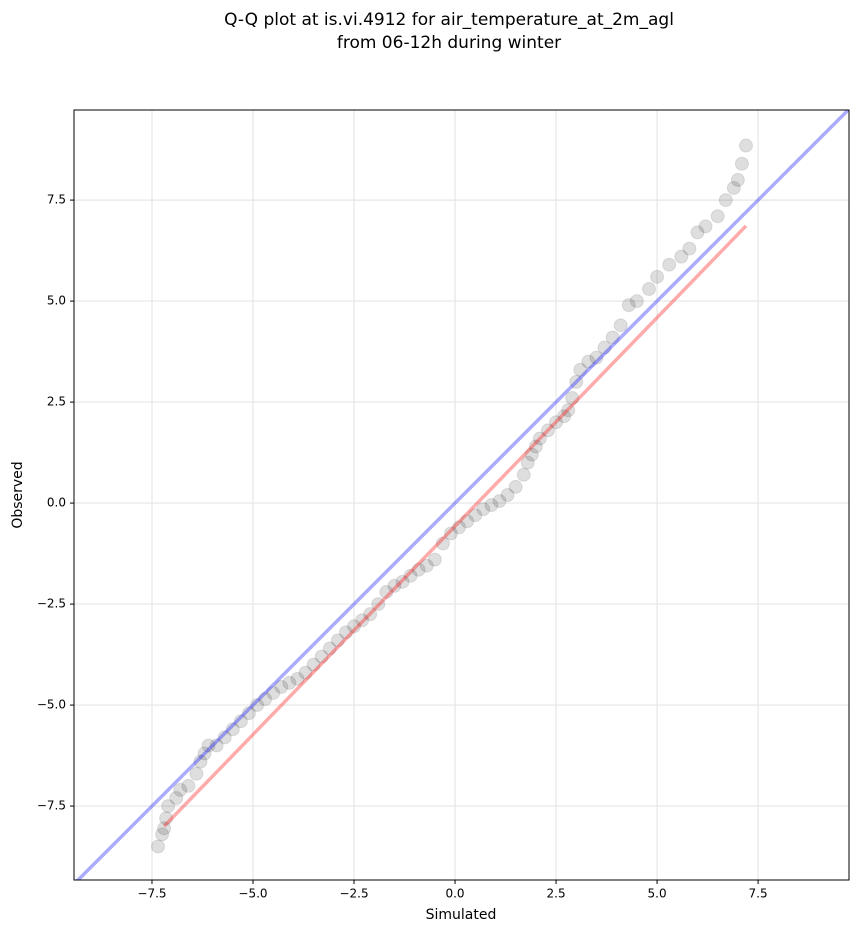  I want to click on y-tick-label: 0.0, so click(56, 503).